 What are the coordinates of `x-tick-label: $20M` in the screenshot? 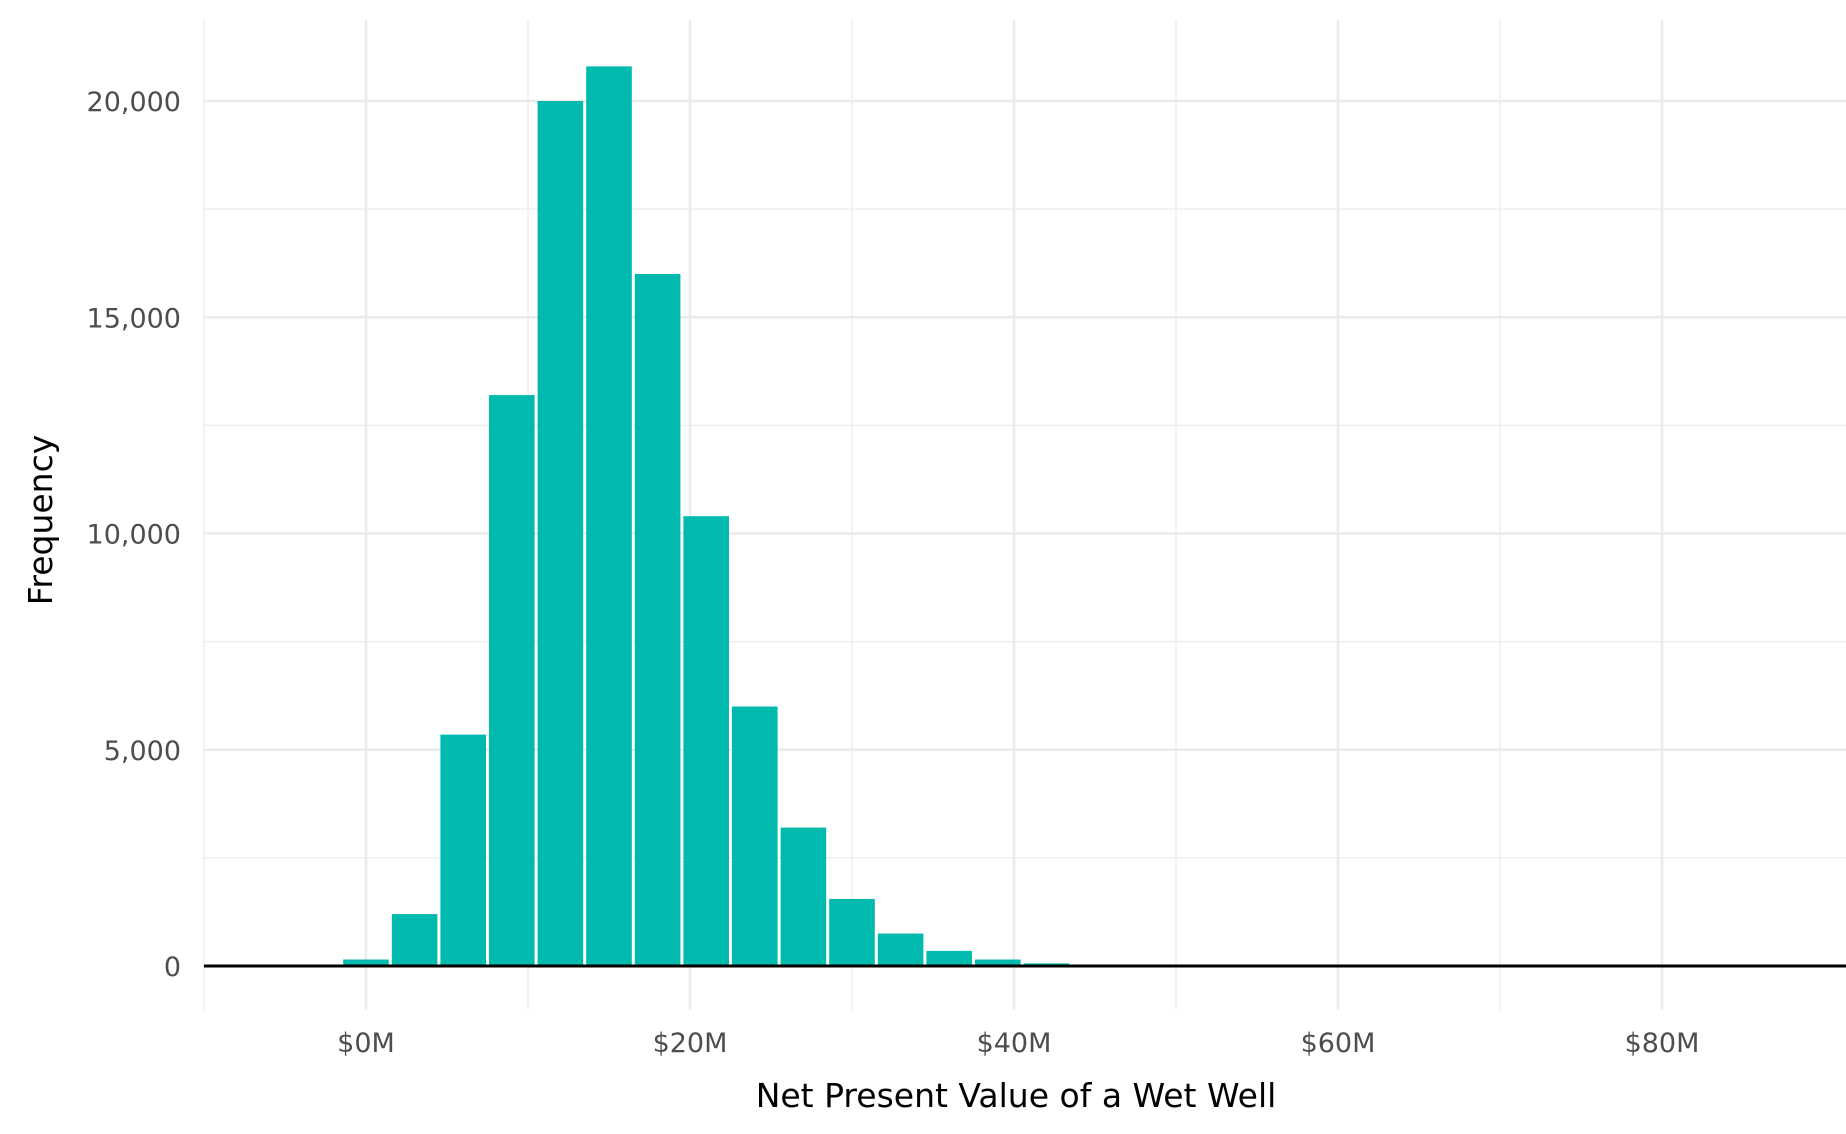 It's located at (690, 1043).